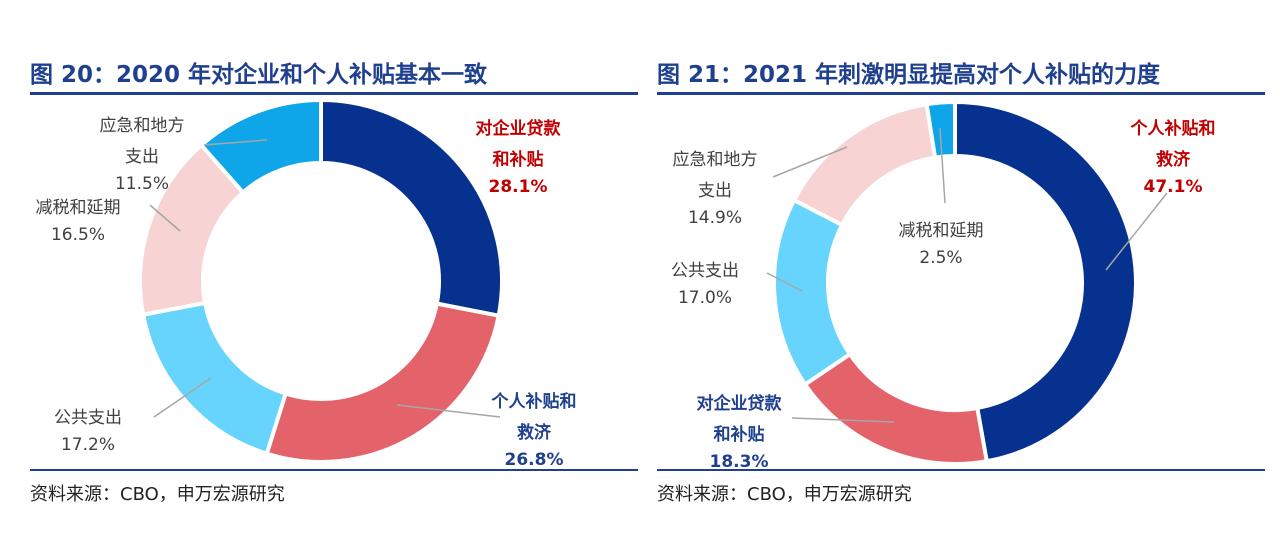  I want to click on slice-label-4-line-0: 减税和延期, so click(941, 231).